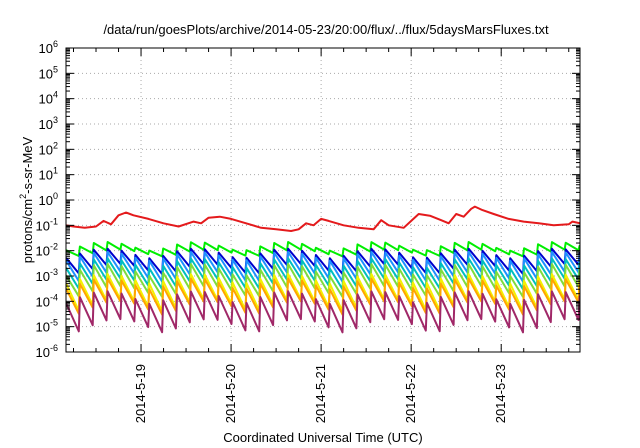 This screenshot has width=640, height=448. I want to click on y-tick-label: 10⁻⁴, so click(47, 300).